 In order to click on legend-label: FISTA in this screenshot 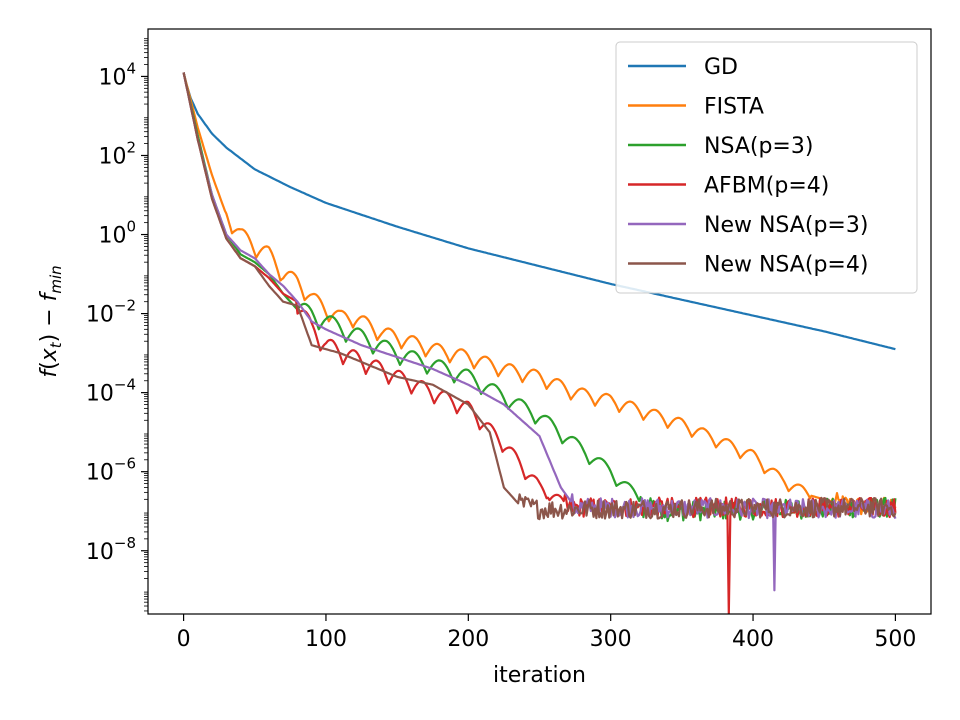, I will do `click(734, 107)`.